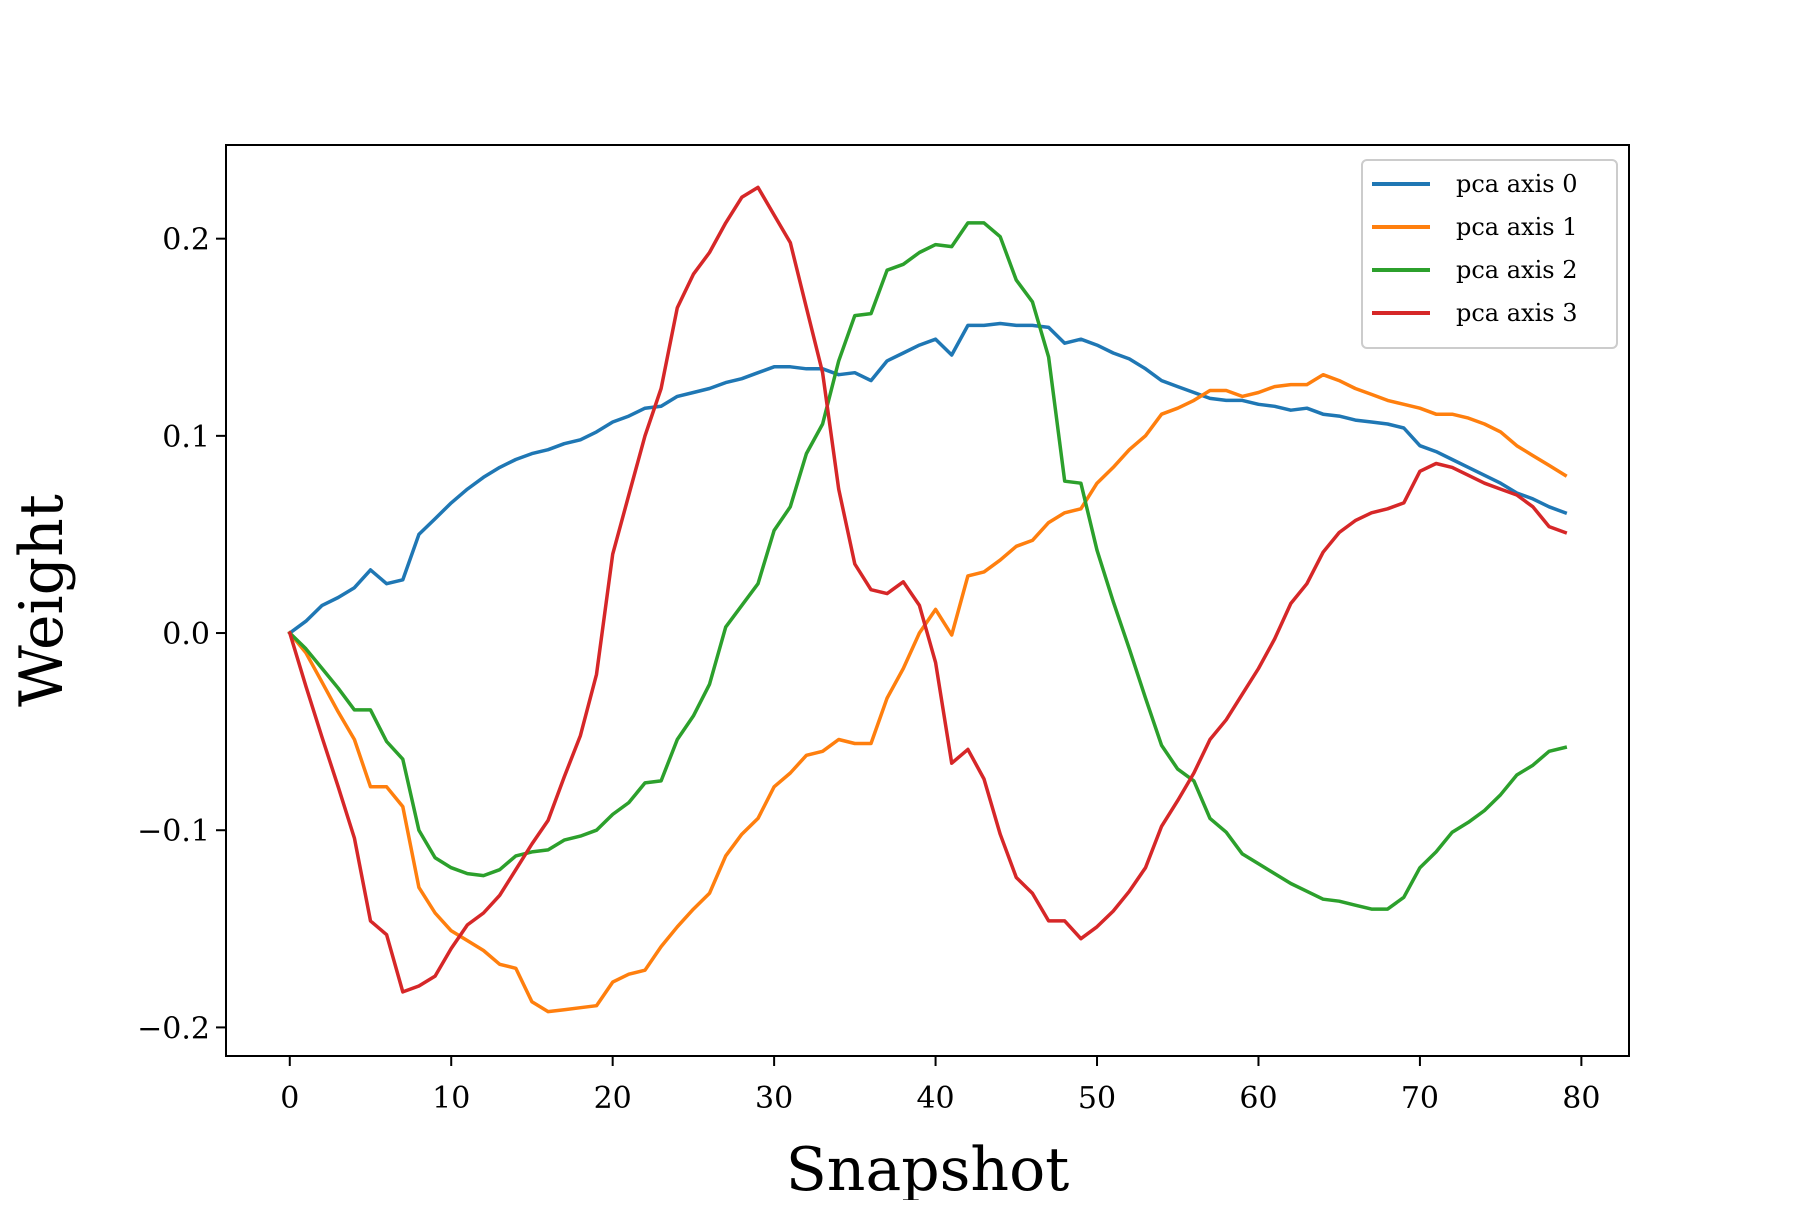 The width and height of the screenshot is (1800, 1205). Describe the element at coordinates (173, 1028) in the screenshot. I see `y-tick-label: −0.2` at that location.